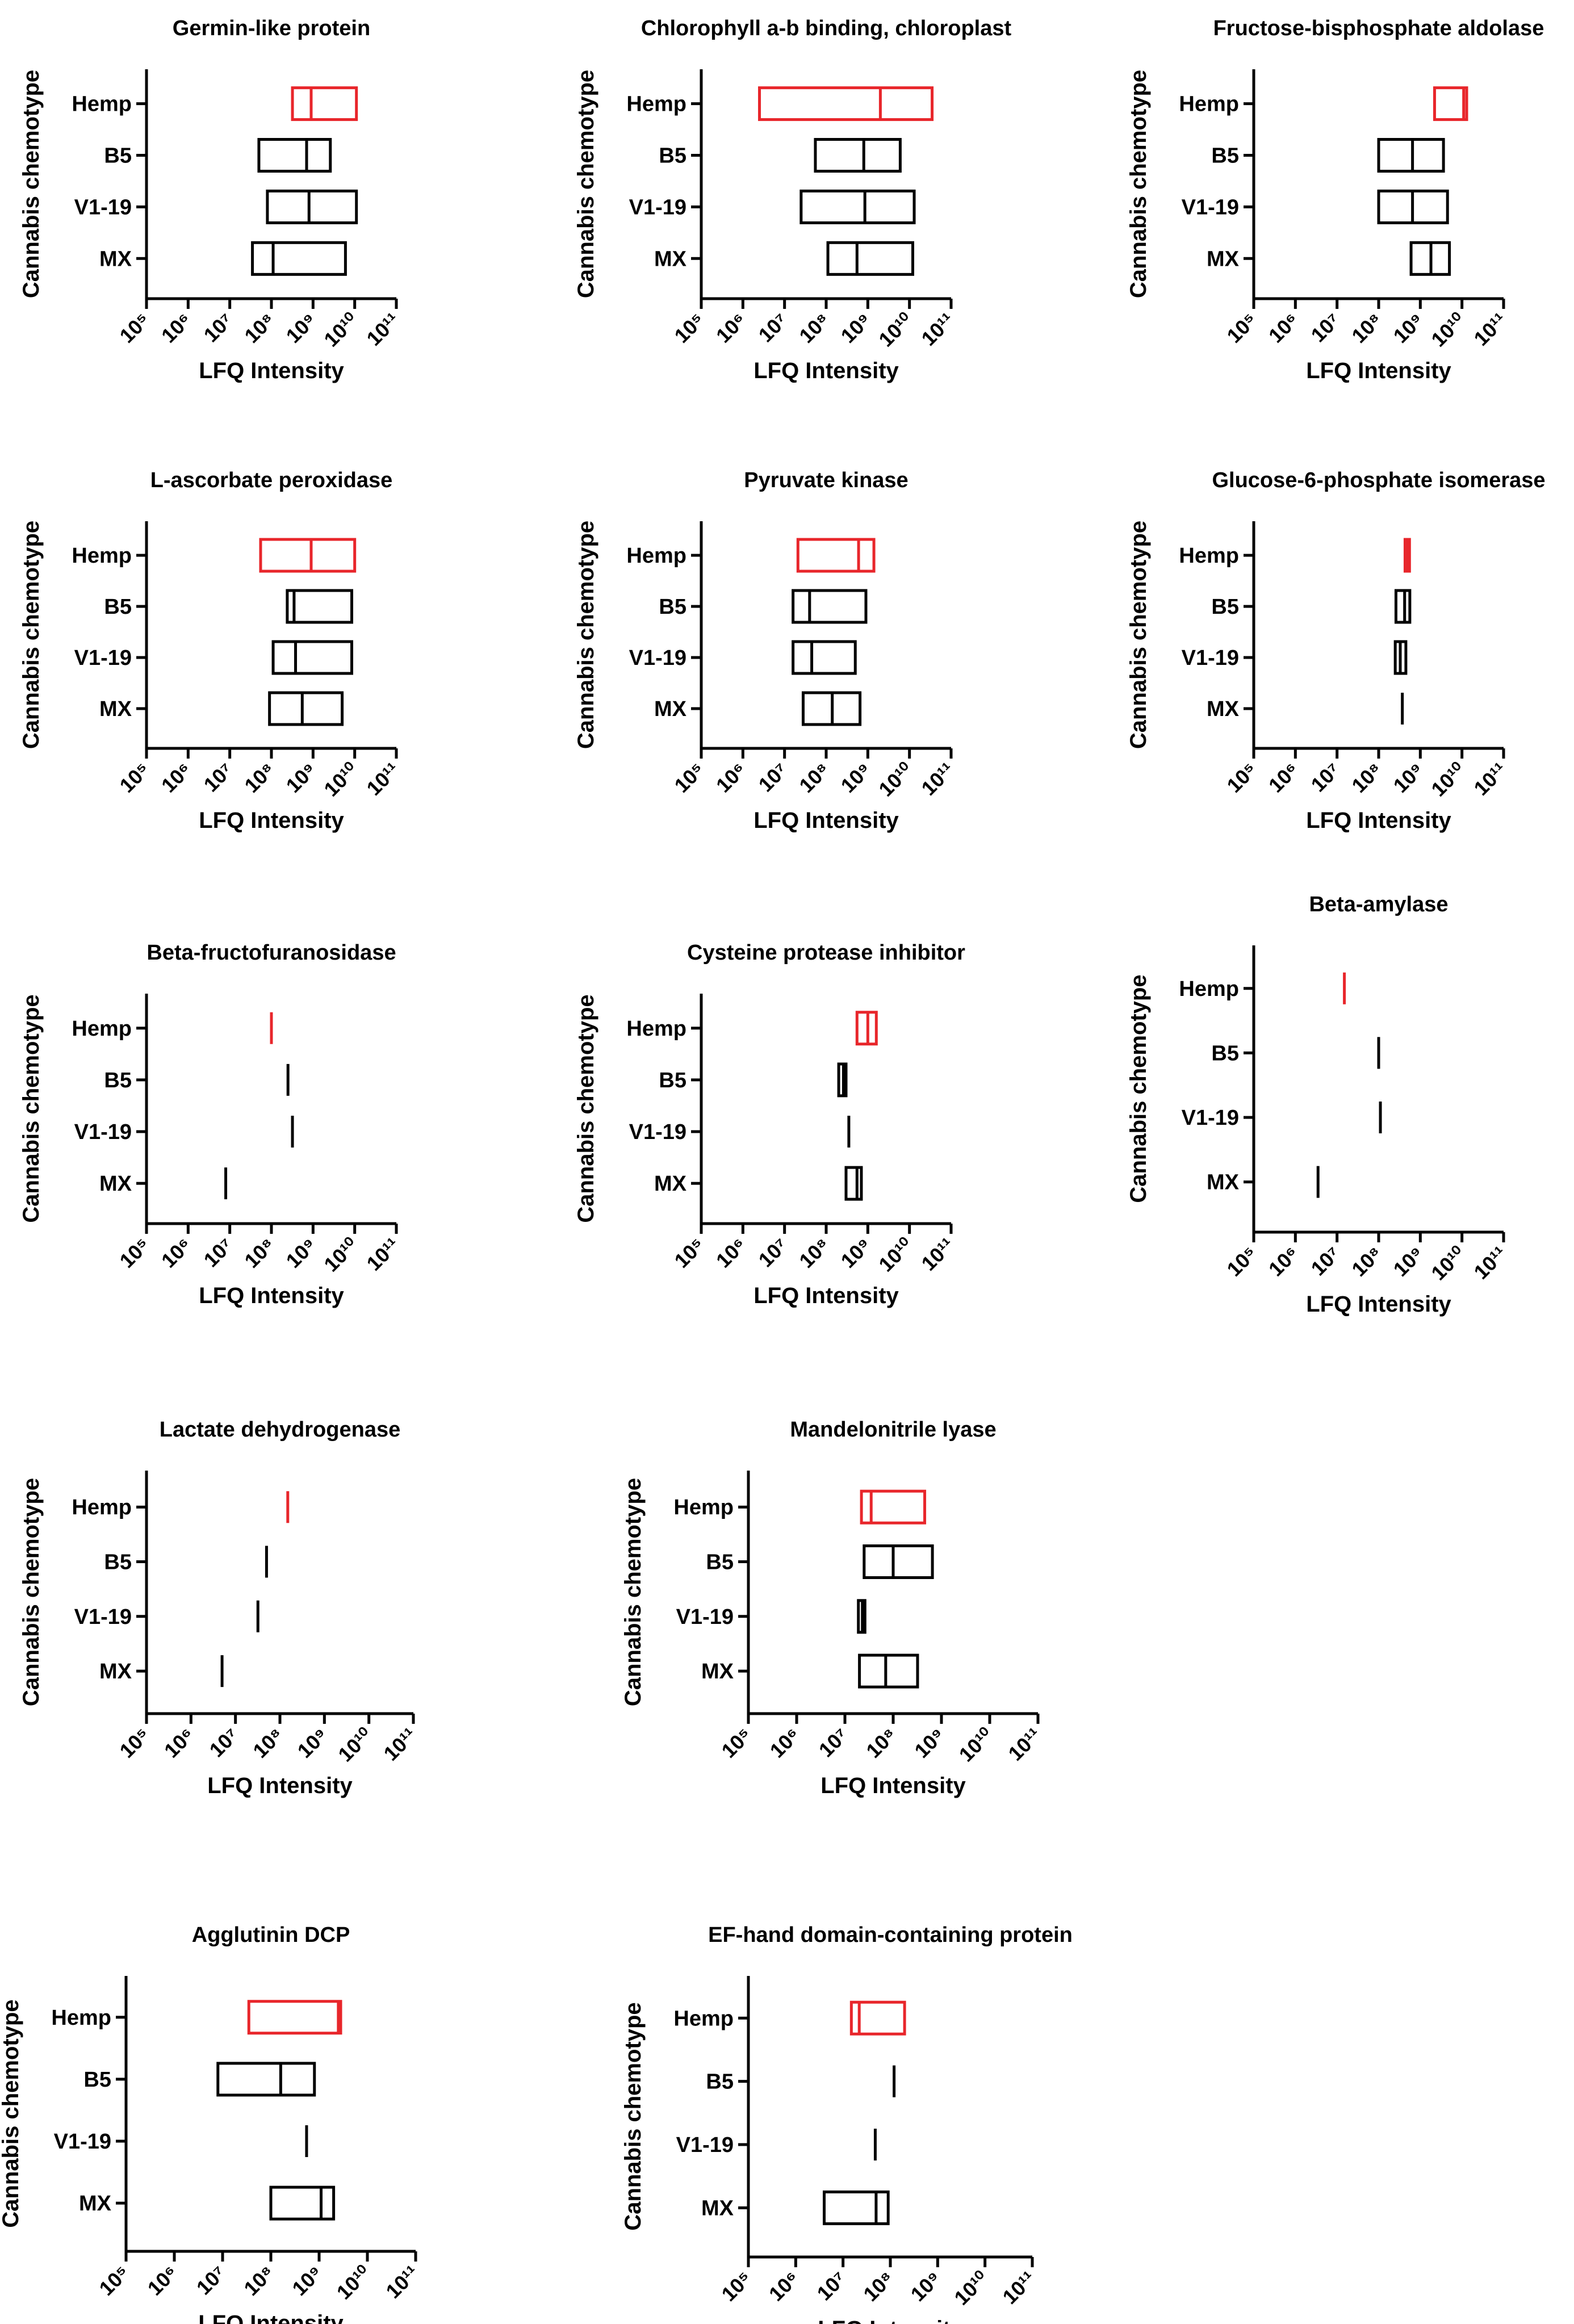  What do you see at coordinates (271, 28) in the screenshot?
I see `chart-title: Germin-like protein` at bounding box center [271, 28].